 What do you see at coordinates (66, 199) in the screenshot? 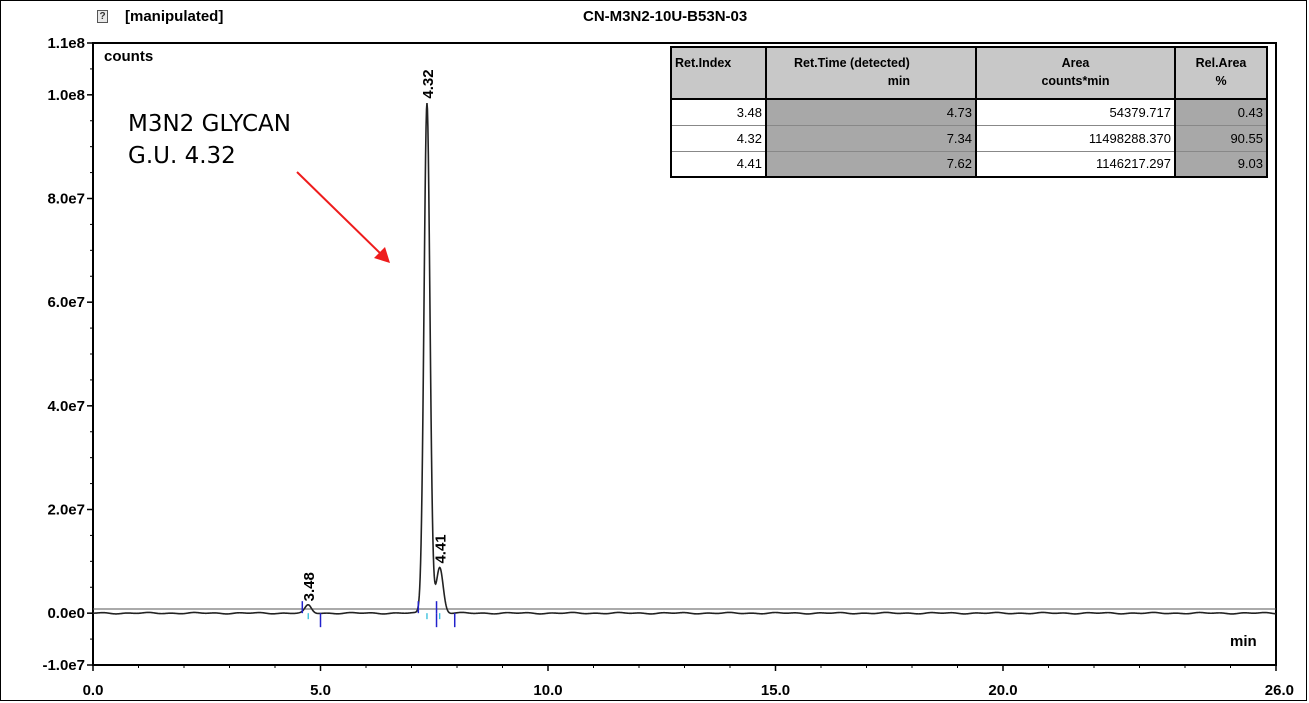
I see `y-tick-label: 8.0e7` at bounding box center [66, 199].